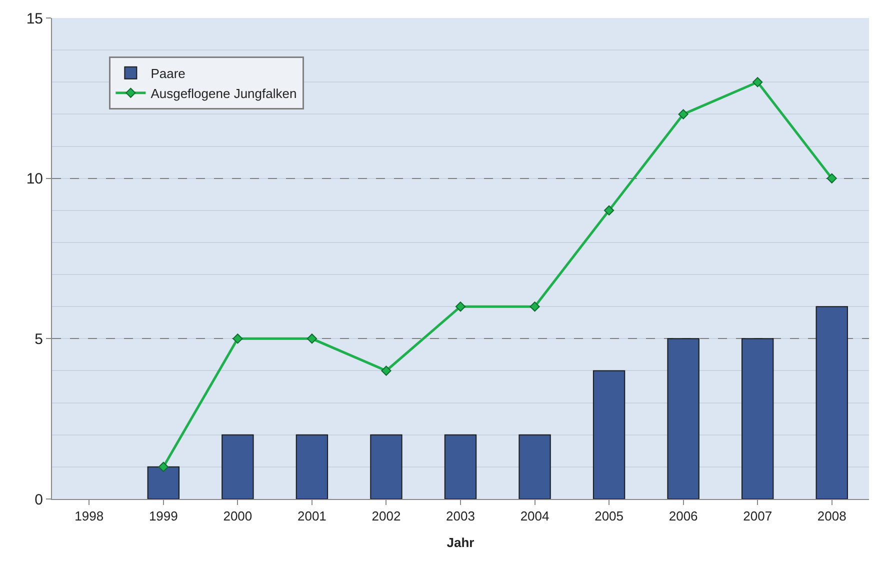  Describe the element at coordinates (535, 516) in the screenshot. I see `x-tick-label: 2004` at that location.